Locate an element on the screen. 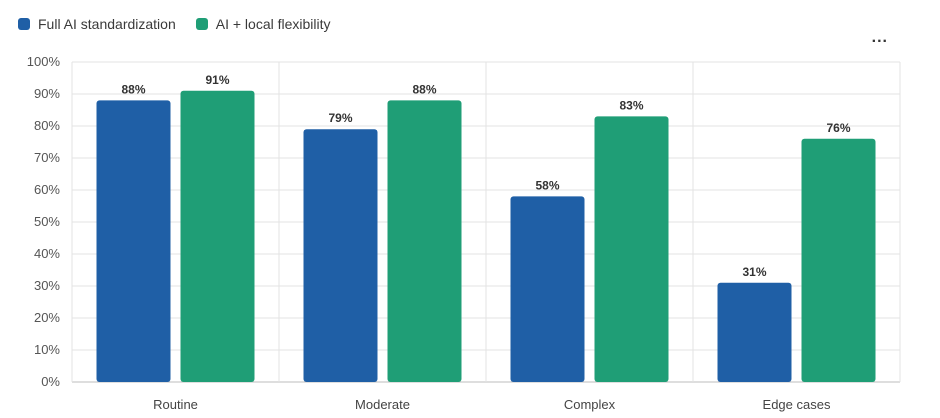  data-label: 83% is located at coordinates (631, 105).